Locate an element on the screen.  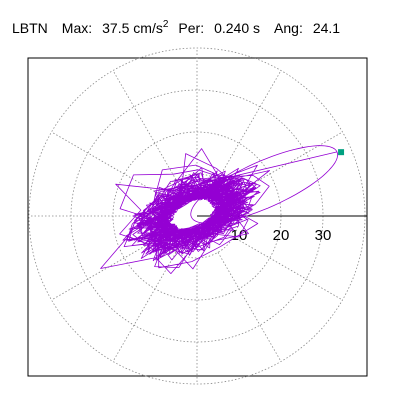
max-unit-exponent: 2 is located at coordinates (165, 24).